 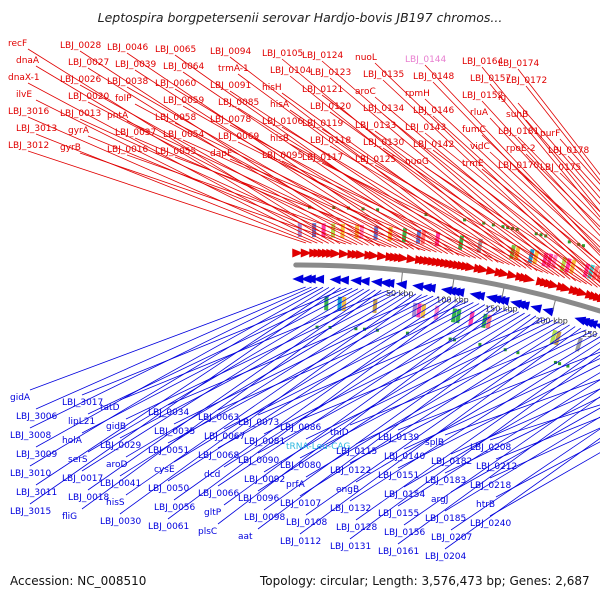 I want to click on forward-gene-label: LBJ_0134, so click(x=384, y=109).